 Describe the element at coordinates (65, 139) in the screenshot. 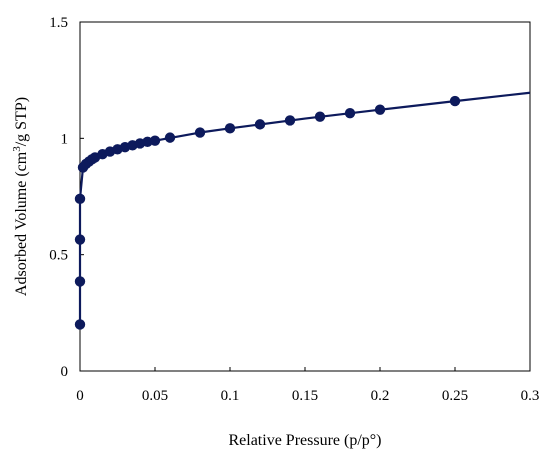

I see `y-tick-label: 1` at that location.